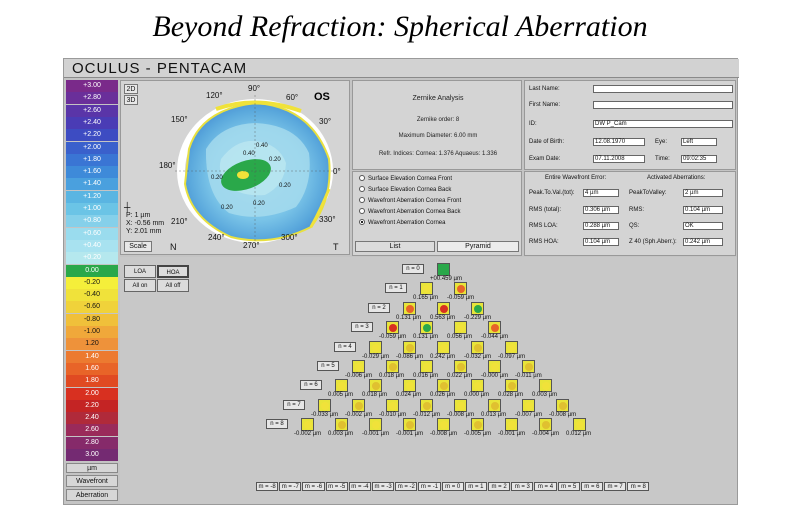 The height and width of the screenshot is (530, 800). What do you see at coordinates (362, 222) in the screenshot?
I see `radio-dot-selected` at bounding box center [362, 222].